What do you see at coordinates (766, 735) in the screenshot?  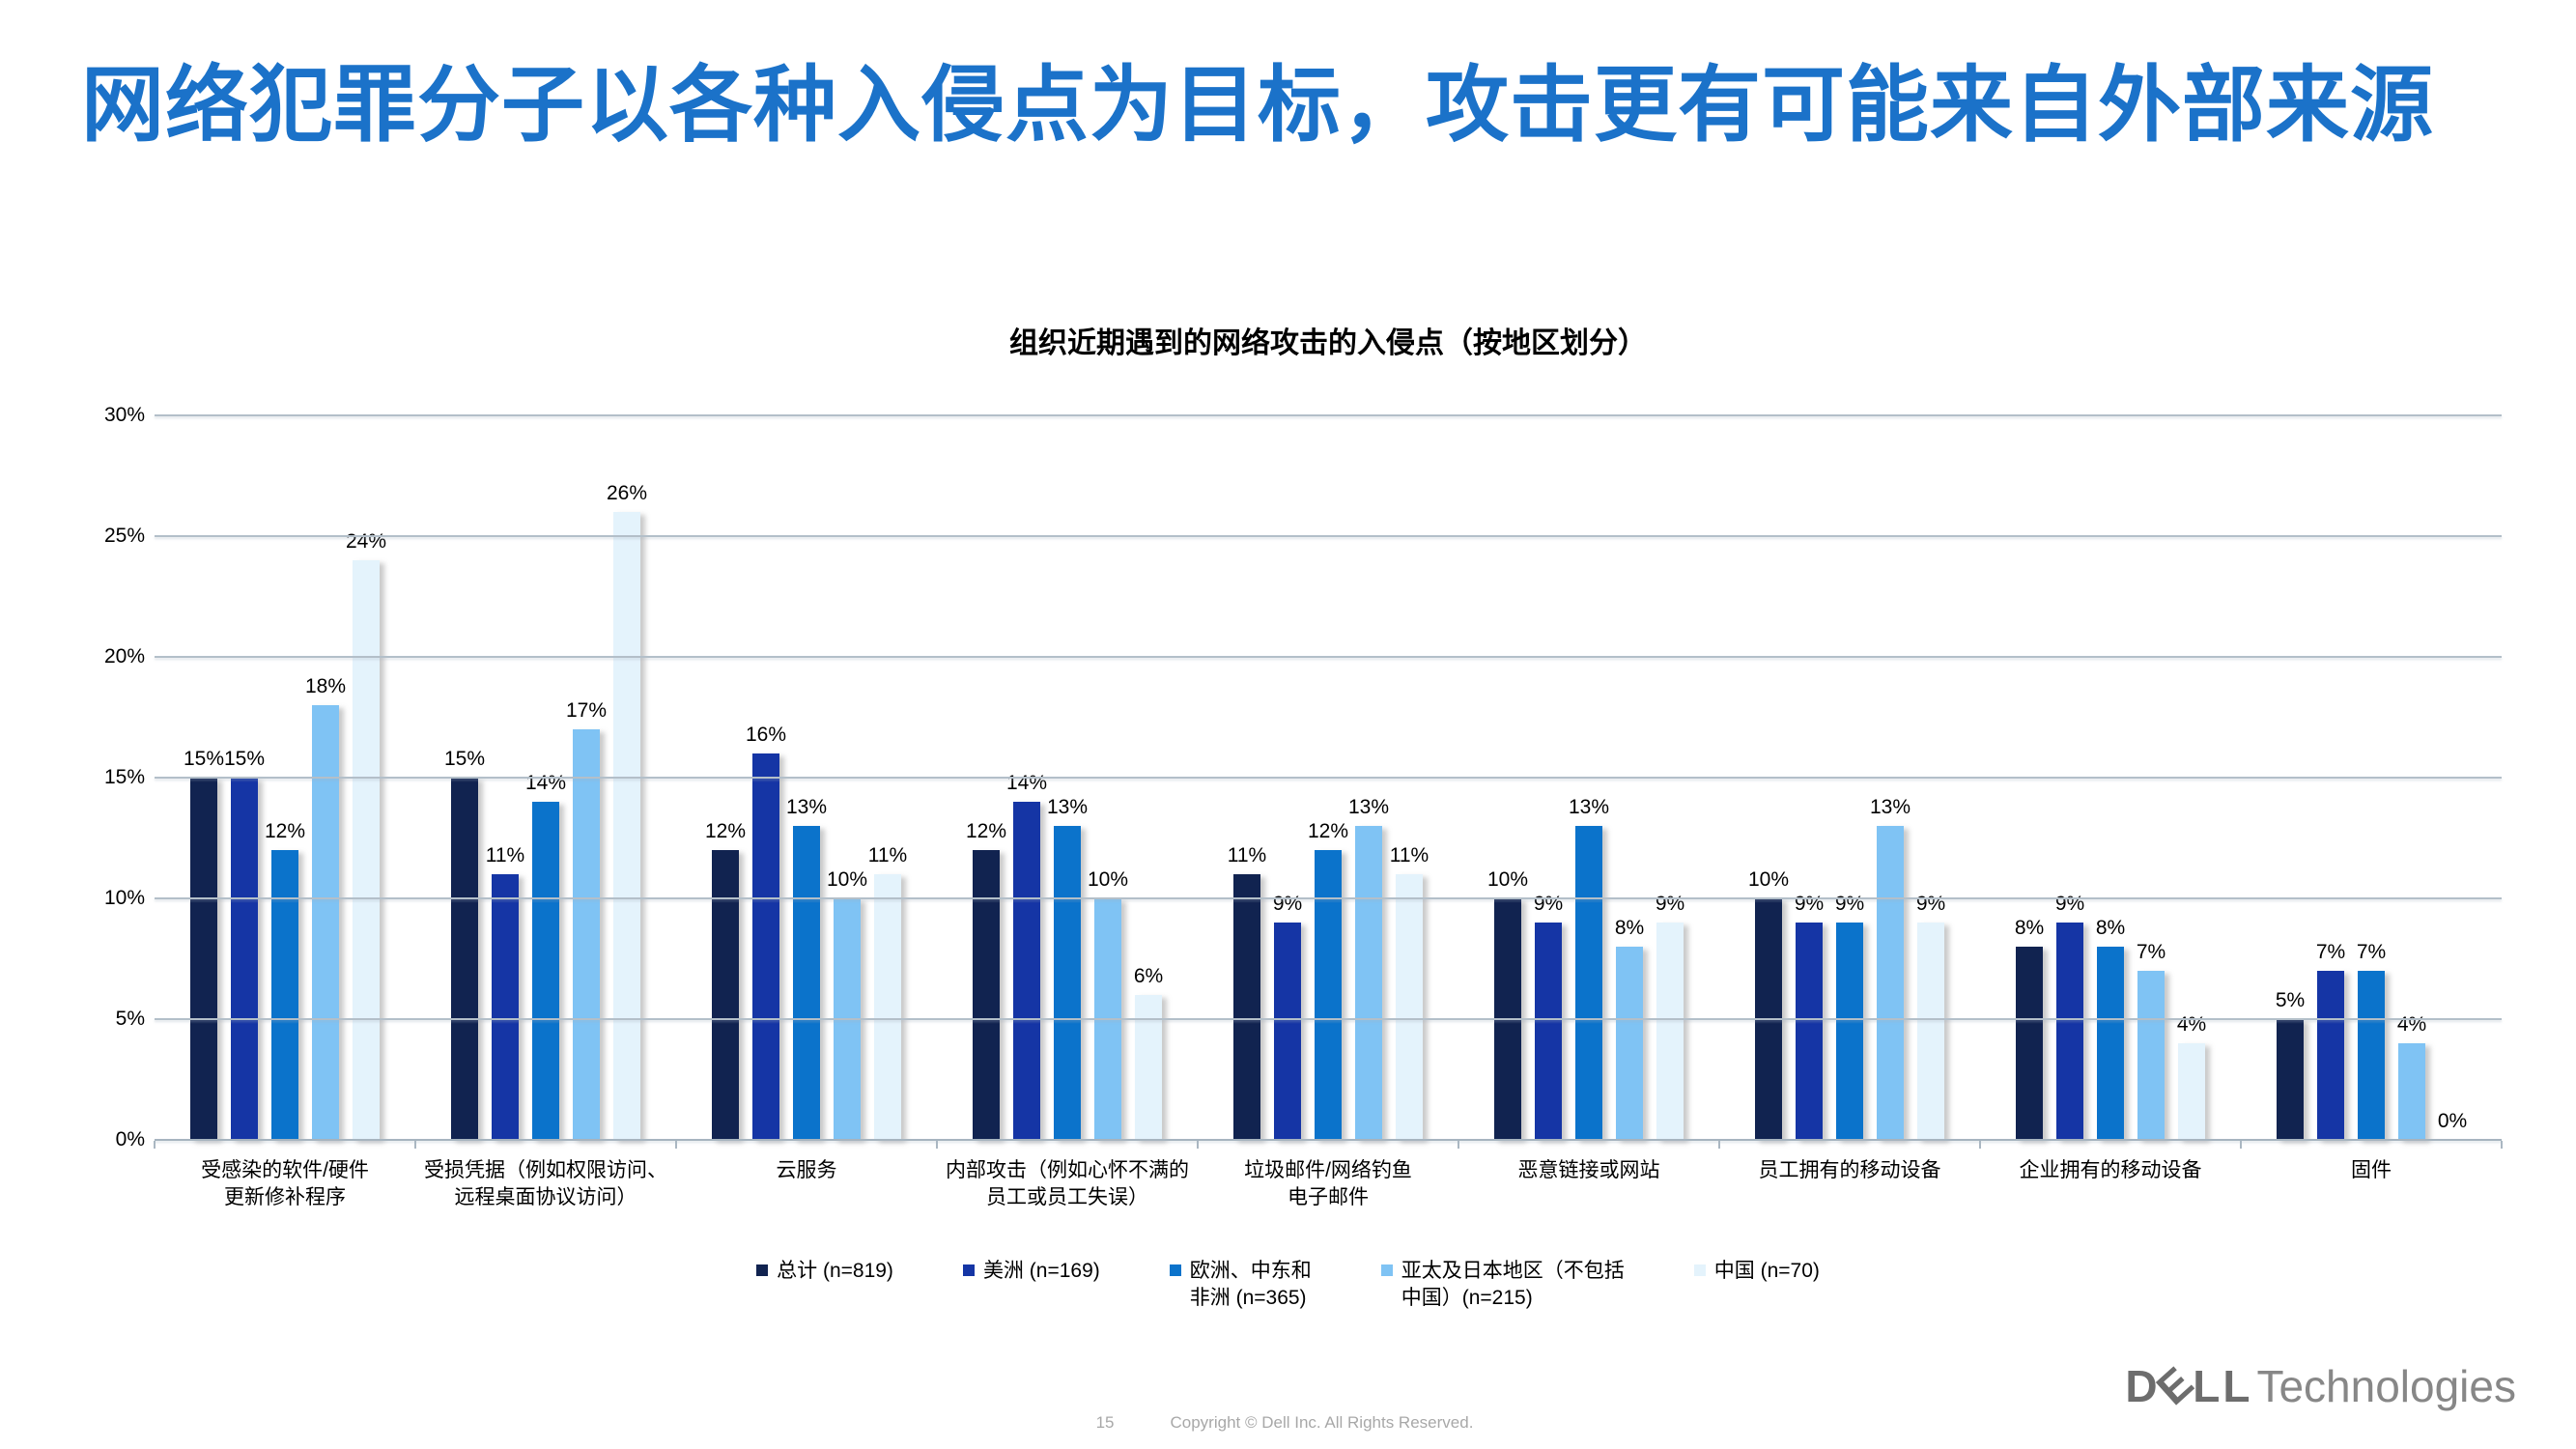 I see `bar-value-label: 16%` at bounding box center [766, 735].